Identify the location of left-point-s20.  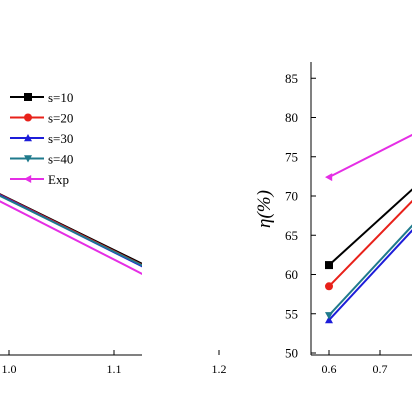
(219, 303).